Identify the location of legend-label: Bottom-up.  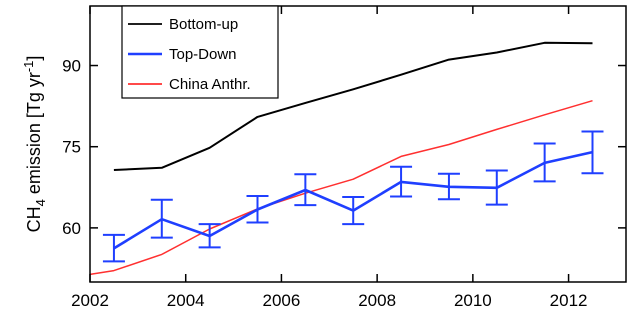
(203, 24).